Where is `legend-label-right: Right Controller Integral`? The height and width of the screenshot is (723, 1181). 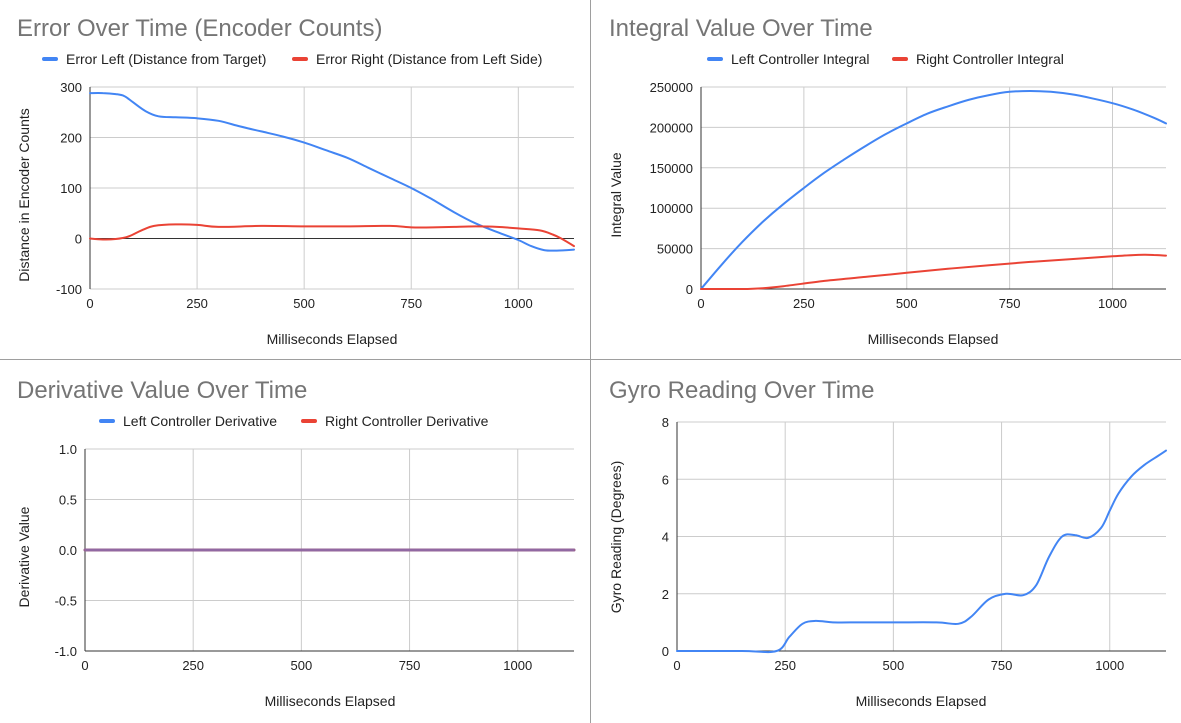
legend-label-right: Right Controller Integral is located at coordinates (990, 59).